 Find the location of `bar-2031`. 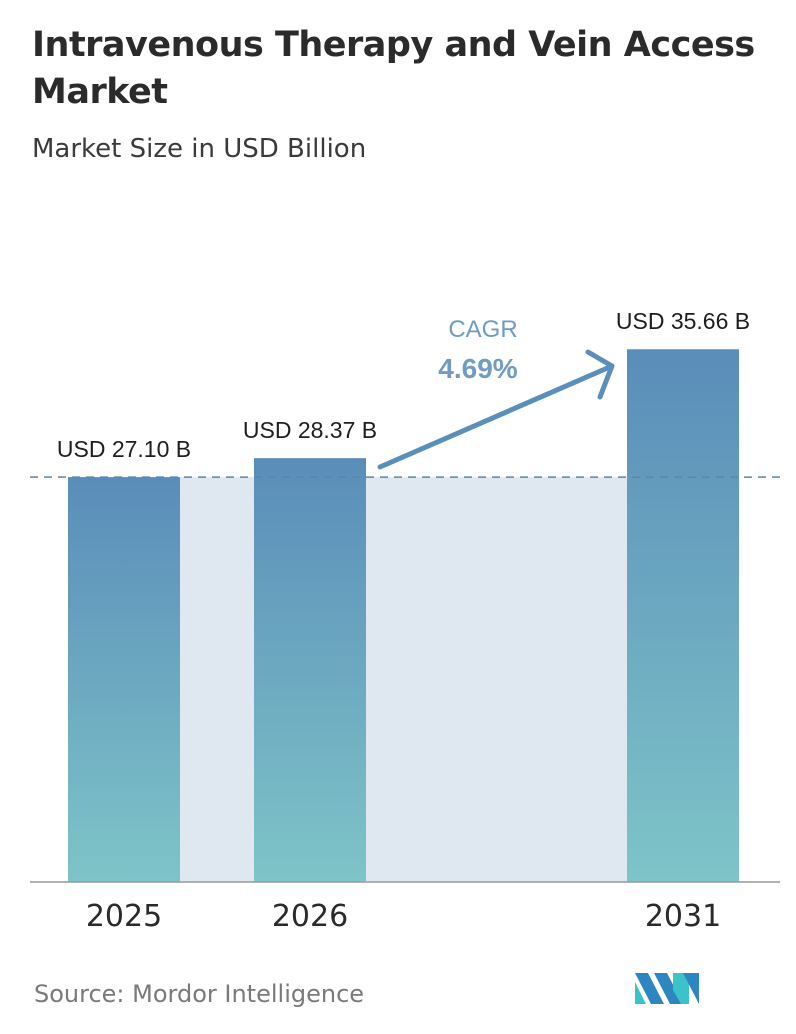

bar-2031 is located at coordinates (683, 615).